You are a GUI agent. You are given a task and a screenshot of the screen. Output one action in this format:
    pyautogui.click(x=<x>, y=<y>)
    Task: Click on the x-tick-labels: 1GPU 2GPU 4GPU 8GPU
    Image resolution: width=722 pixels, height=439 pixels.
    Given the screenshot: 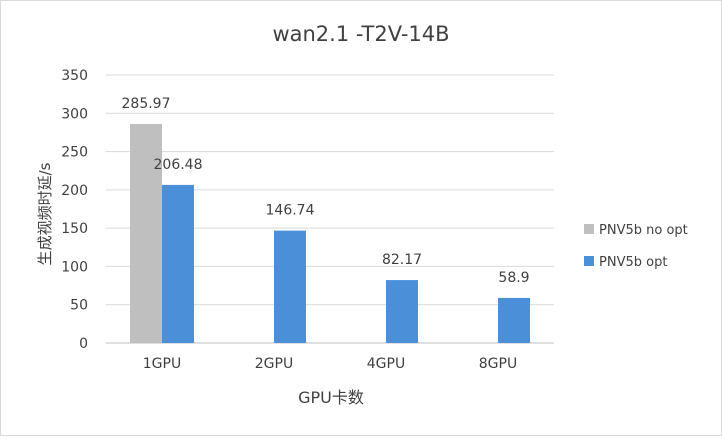 What is the action you would take?
    pyautogui.click(x=330, y=364)
    